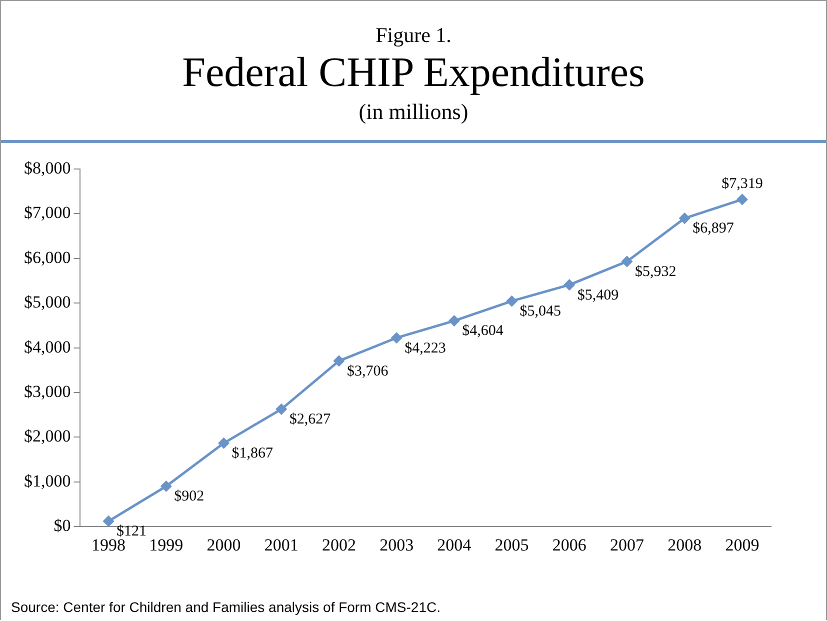 This screenshot has width=827, height=621. What do you see at coordinates (685, 544) in the screenshot?
I see `x-tick-label: 2008` at bounding box center [685, 544].